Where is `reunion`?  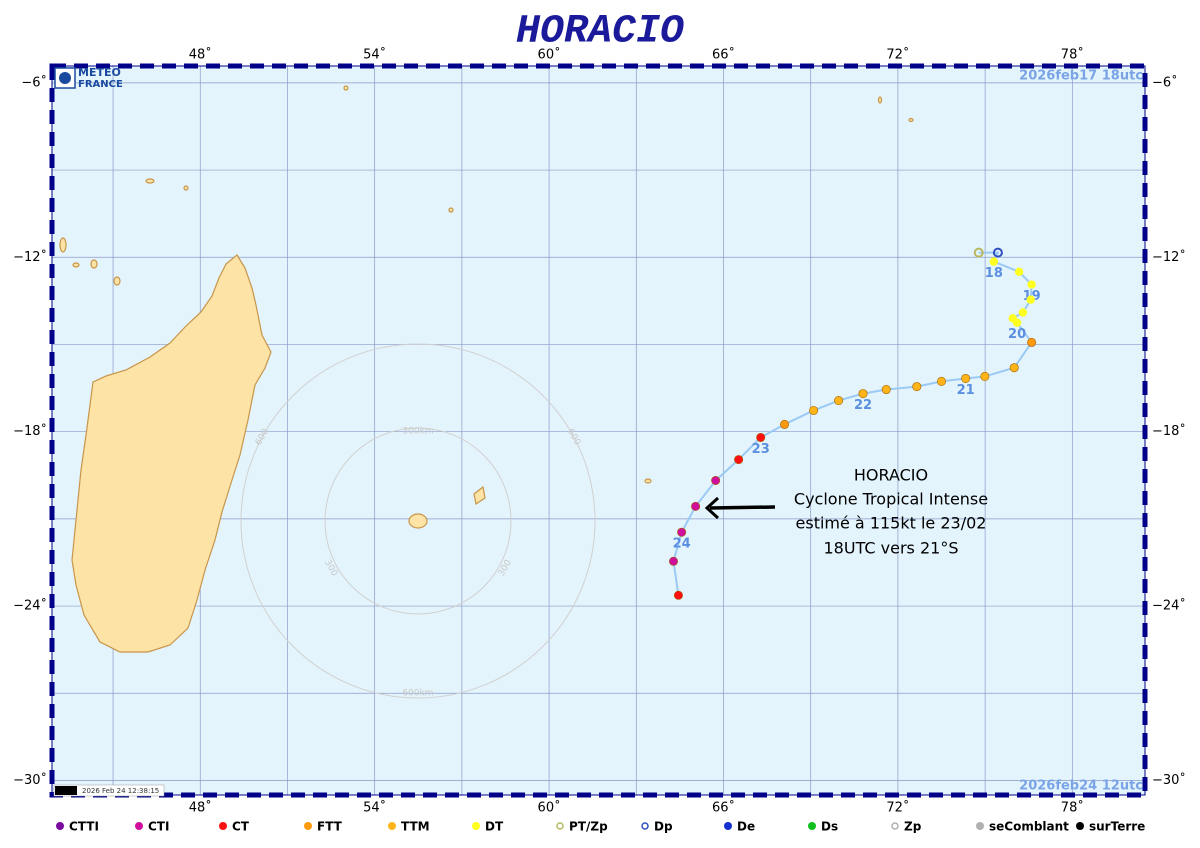
reunion is located at coordinates (418, 521).